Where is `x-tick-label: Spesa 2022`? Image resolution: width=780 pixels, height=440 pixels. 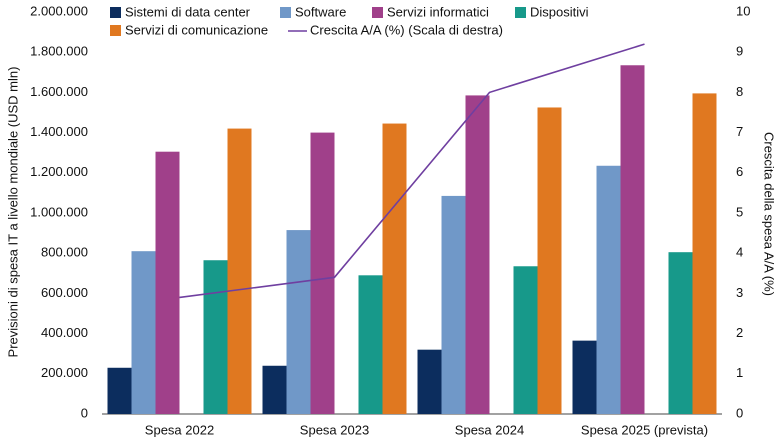
x-tick-label: Spesa 2022 is located at coordinates (179, 429).